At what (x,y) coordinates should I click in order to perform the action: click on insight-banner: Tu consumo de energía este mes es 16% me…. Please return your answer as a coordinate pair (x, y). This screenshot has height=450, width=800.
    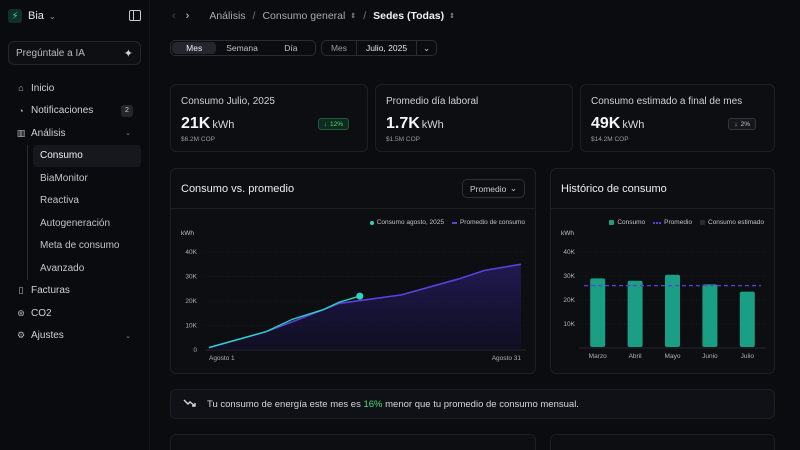
    Looking at the image, I should click on (472, 404).